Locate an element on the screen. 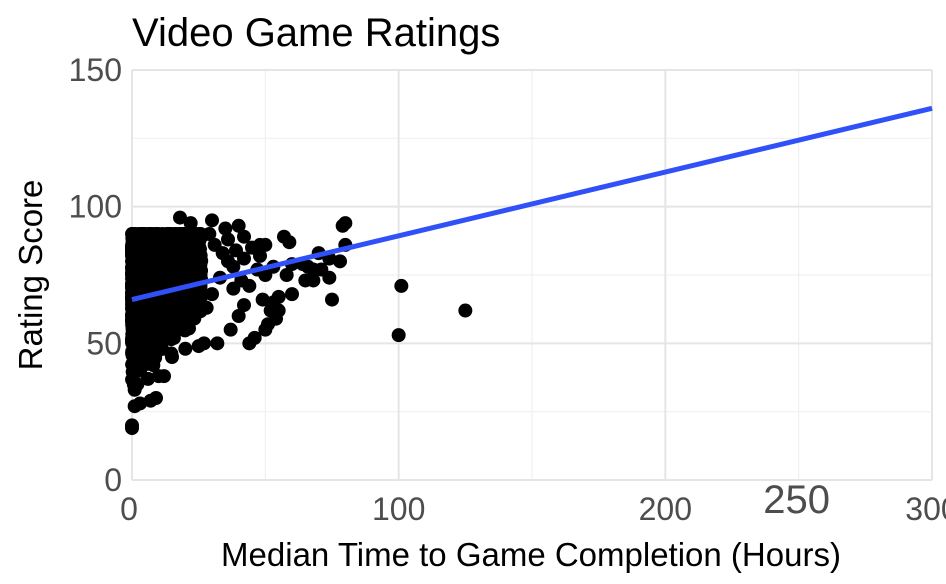  x-axis-ticks: 0 100 200 250 300 is located at coordinates (533, 502).